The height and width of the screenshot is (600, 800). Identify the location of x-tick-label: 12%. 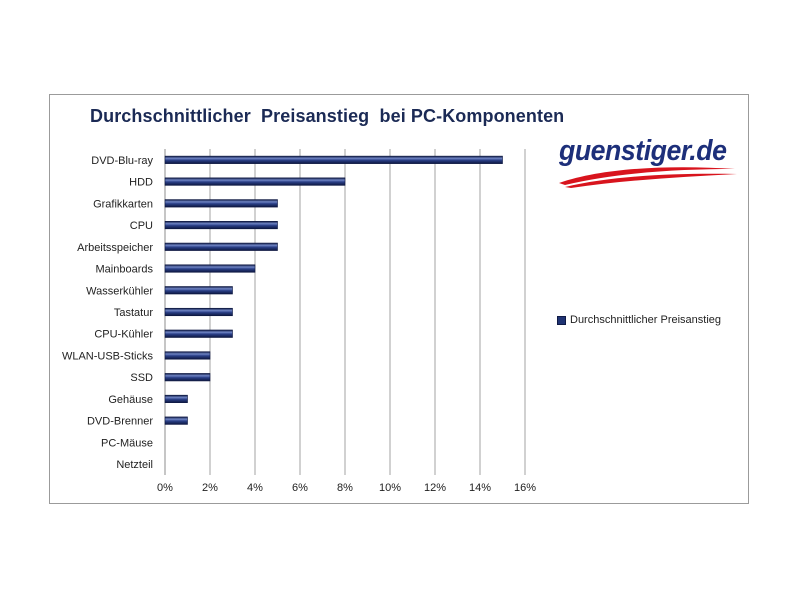
(435, 488).